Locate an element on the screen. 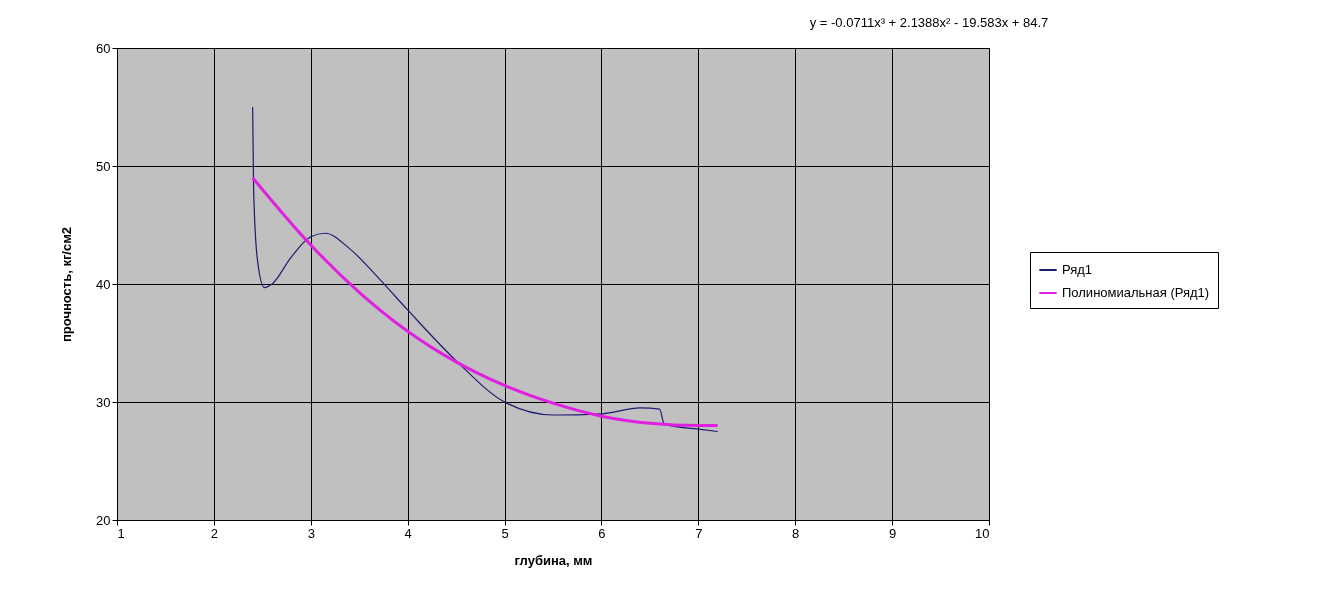 This screenshot has width=1331, height=598. x-tick-label: 1 is located at coordinates (121, 533).